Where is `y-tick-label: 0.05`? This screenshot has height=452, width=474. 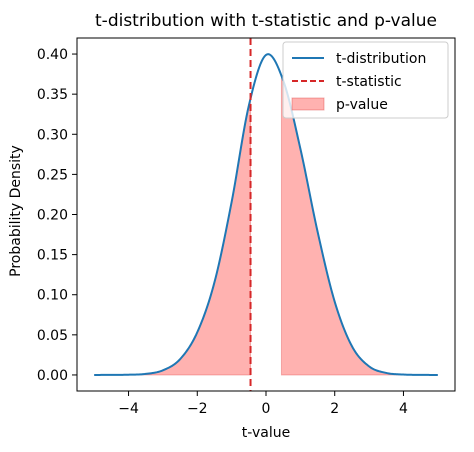 y-tick-label: 0.05 is located at coordinates (52, 336).